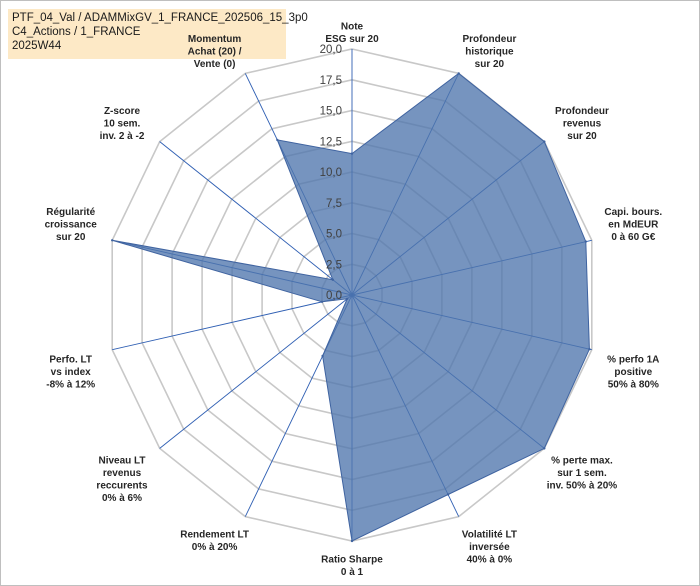 This screenshot has height=586, width=700. I want to click on axis-label: Profondeur historique sur 20, so click(489, 52).